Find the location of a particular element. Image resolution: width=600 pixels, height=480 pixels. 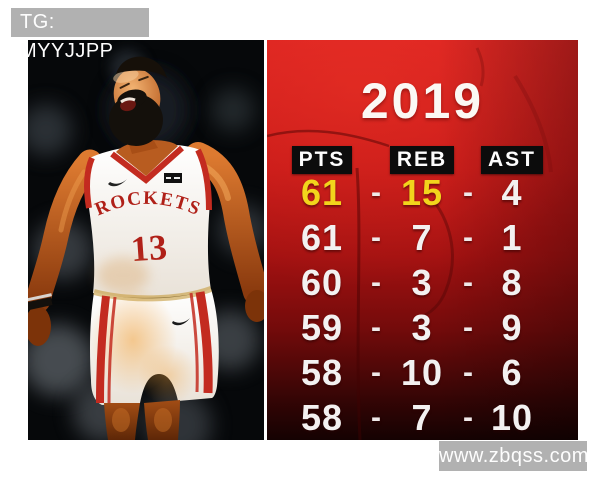

stat-row: 61 - 7 - 1 is located at coordinates (422, 237).